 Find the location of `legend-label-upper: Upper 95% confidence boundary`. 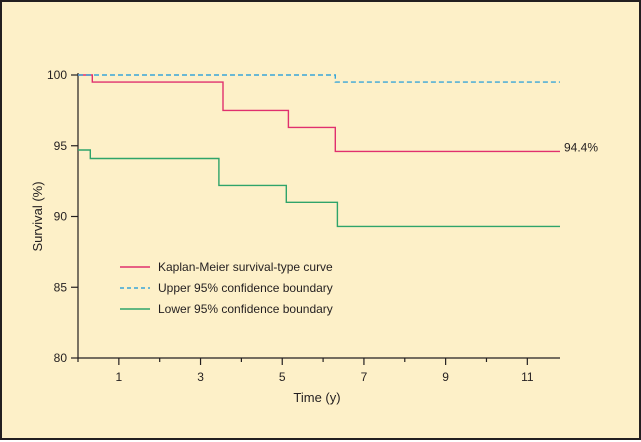

legend-label-upper: Upper 95% confidence boundary is located at coordinates (245, 288).